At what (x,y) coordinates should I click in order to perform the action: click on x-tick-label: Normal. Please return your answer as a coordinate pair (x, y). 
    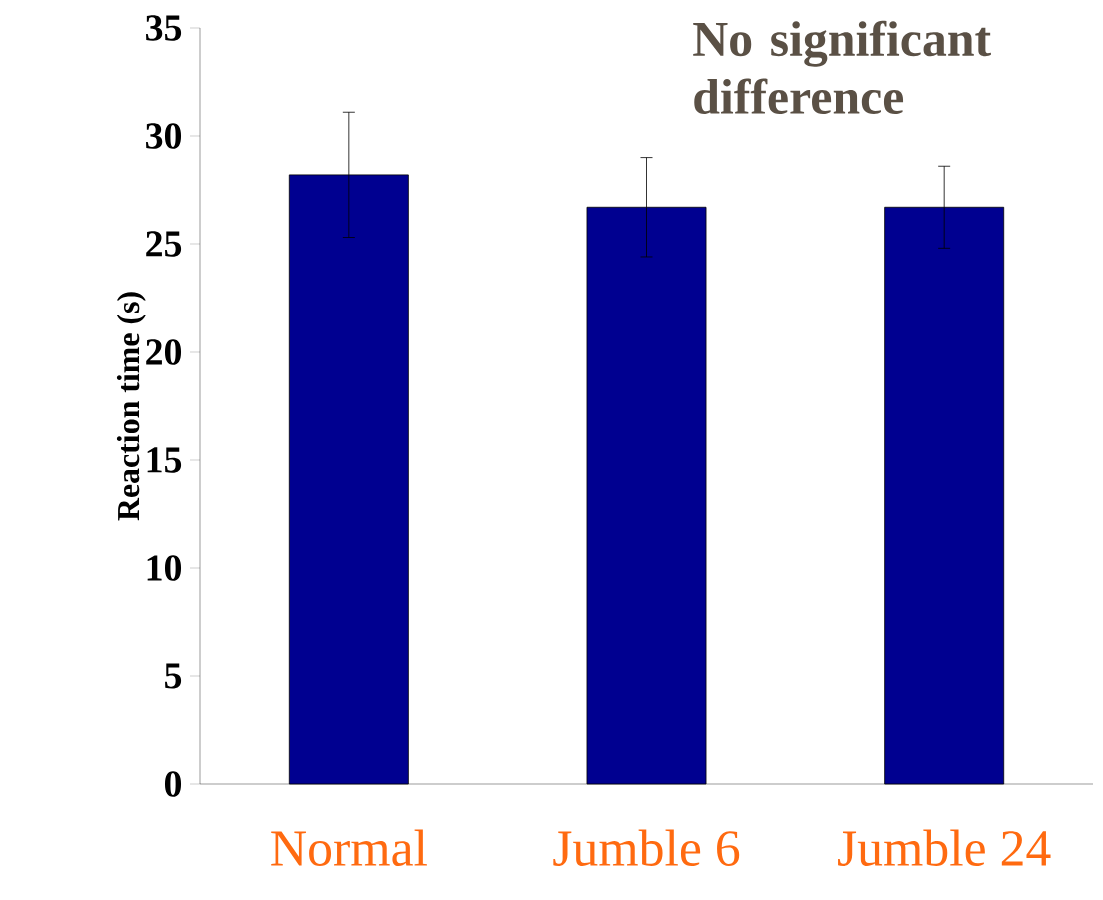
    Looking at the image, I should click on (349, 847).